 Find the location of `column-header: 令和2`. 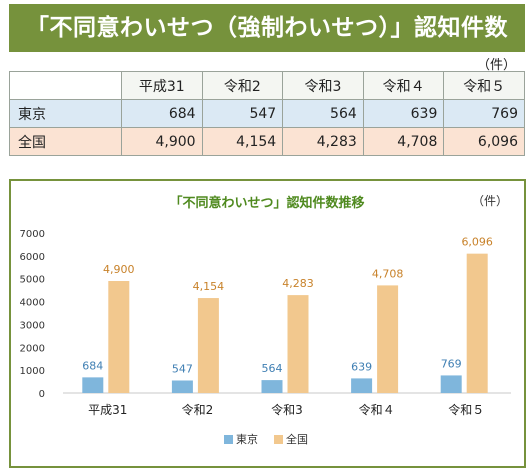

column-header: 令和2 is located at coordinates (242, 85).